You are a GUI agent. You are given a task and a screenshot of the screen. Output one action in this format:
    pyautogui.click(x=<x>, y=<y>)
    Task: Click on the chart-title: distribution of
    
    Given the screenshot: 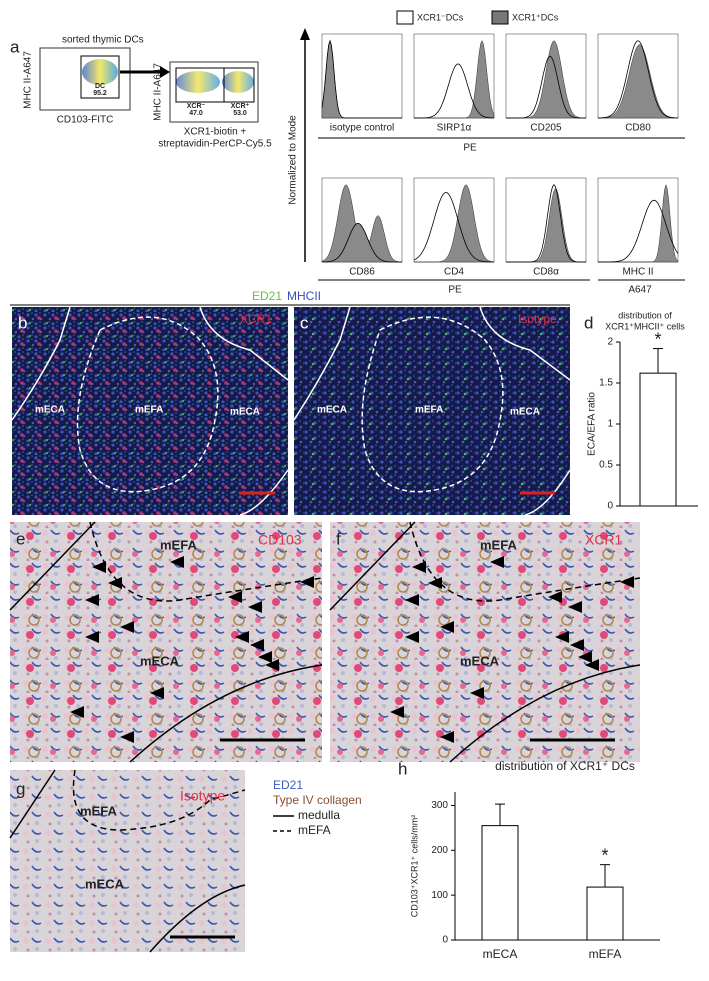 What is the action you would take?
    pyautogui.click(x=645, y=315)
    